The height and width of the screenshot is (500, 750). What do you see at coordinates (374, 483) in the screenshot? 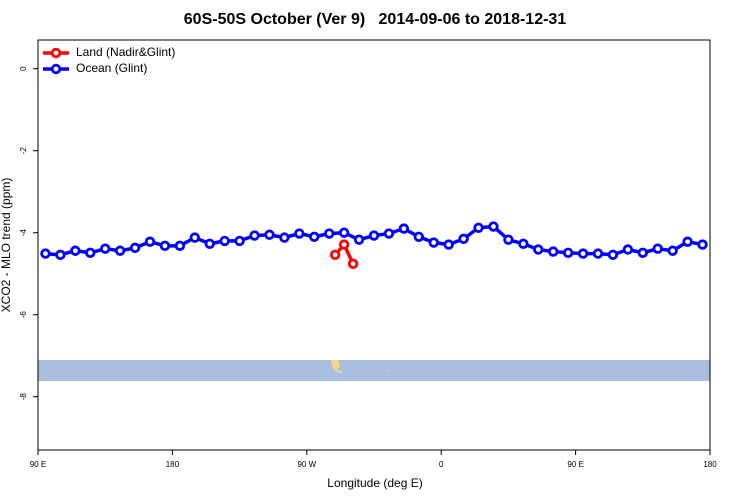
I see `x-axis-label: Longitude (deg E)` at bounding box center [374, 483].